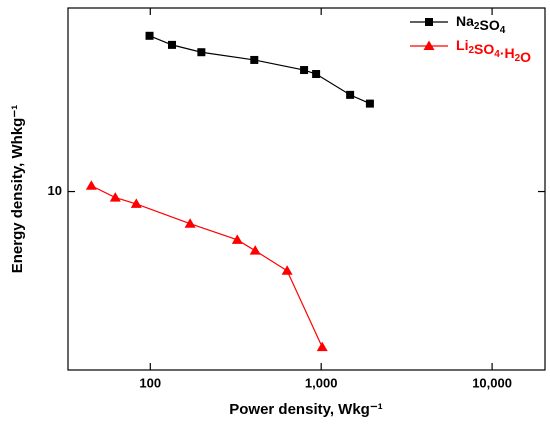 Image resolution: width=550 pixels, height=426 pixels. Describe the element at coordinates (493, 51) in the screenshot. I see `legend-label: Li2SO4·H2O` at that location.